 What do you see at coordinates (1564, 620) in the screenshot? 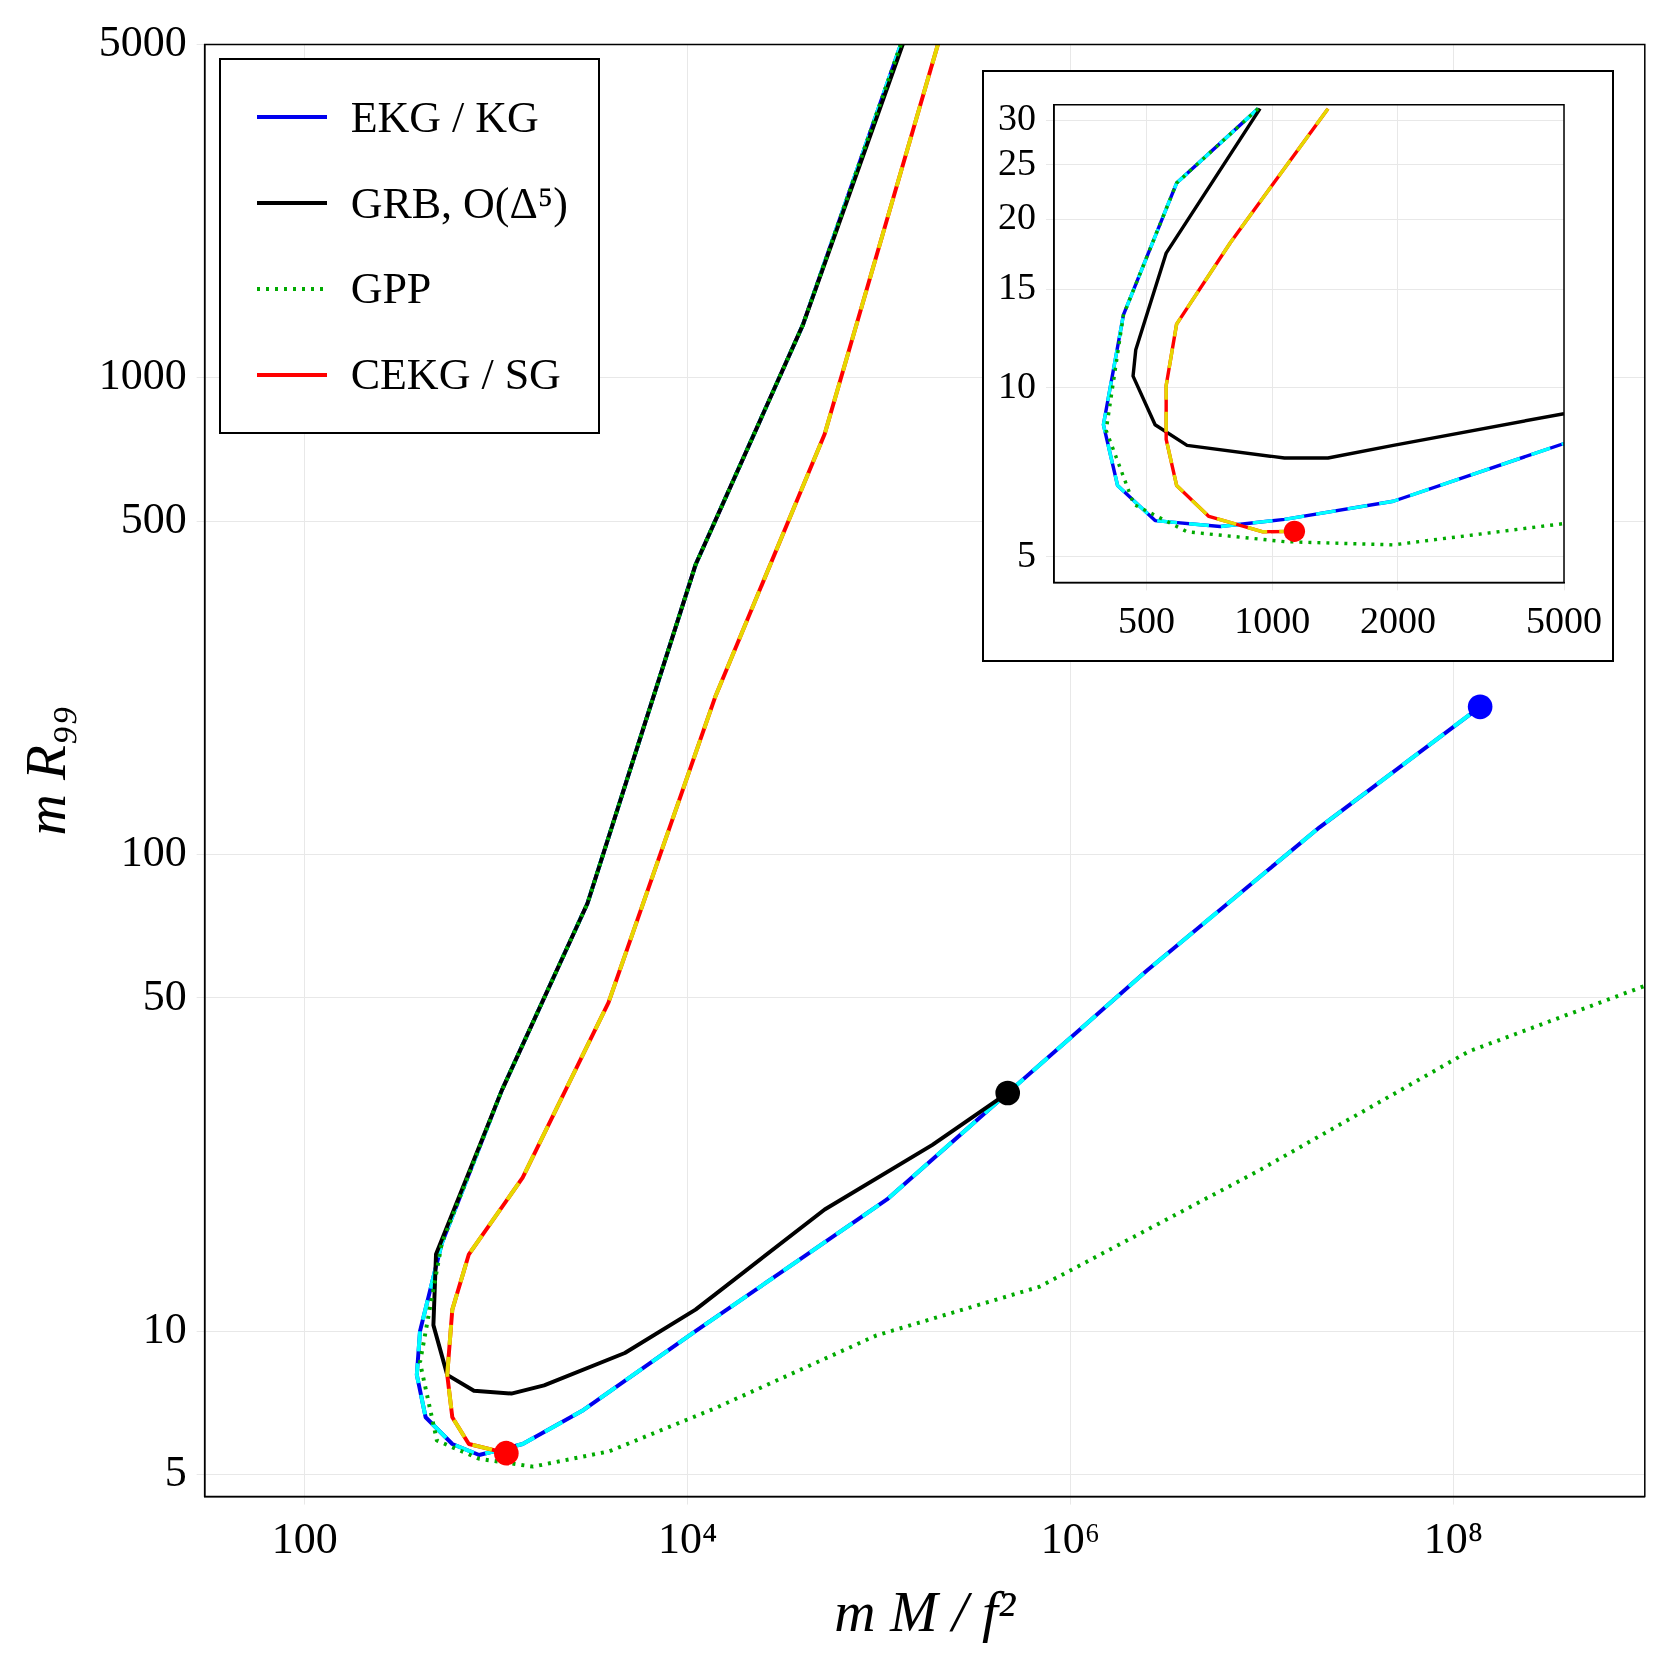
I see `x-tick-label: 5000` at bounding box center [1564, 620].